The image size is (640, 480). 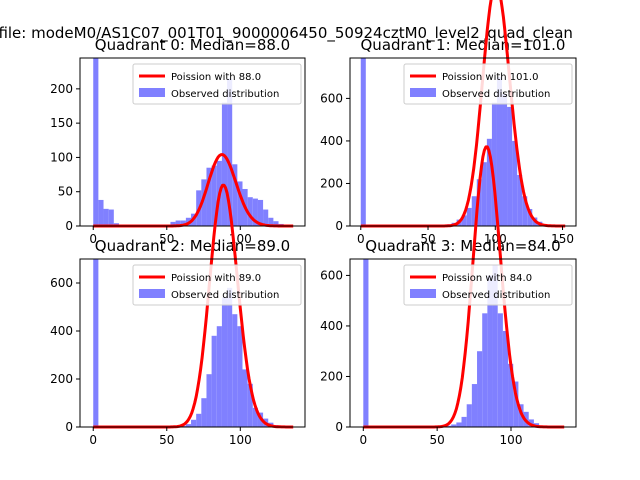 What do you see at coordinates (487, 278) in the screenshot?
I see `legend-line-label: Poission with 84.0` at bounding box center [487, 278].